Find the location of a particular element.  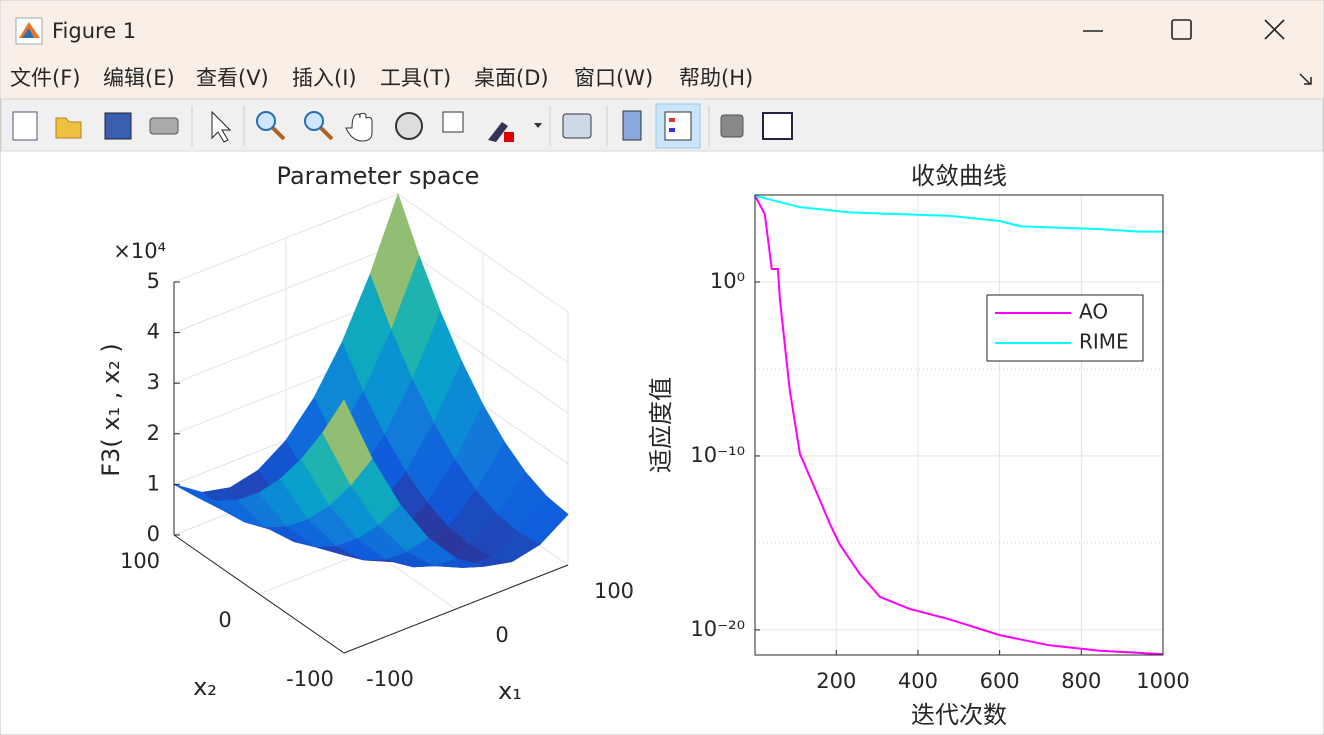

colorbar-icon is located at coordinates (632, 125).